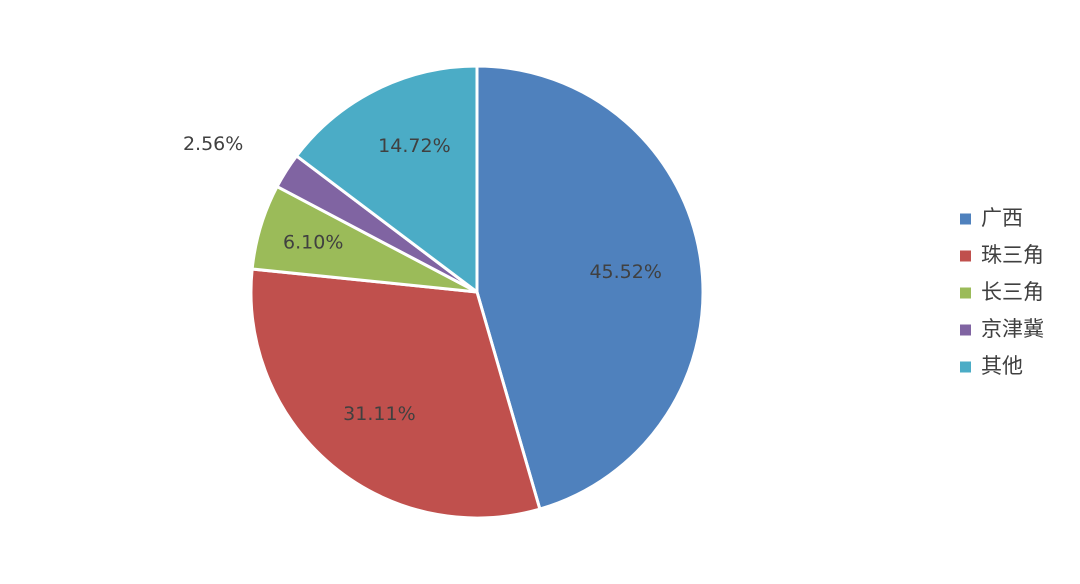  What do you see at coordinates (414, 146) in the screenshot?
I see `data-label-4: 14.72%` at bounding box center [414, 146].